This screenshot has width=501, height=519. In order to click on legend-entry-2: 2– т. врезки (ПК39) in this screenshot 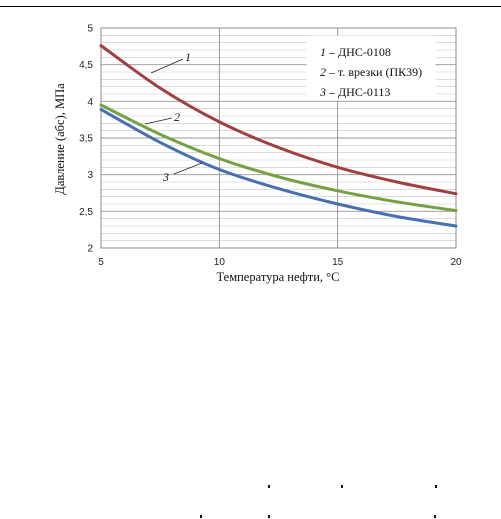, I will do `click(371, 72)`.